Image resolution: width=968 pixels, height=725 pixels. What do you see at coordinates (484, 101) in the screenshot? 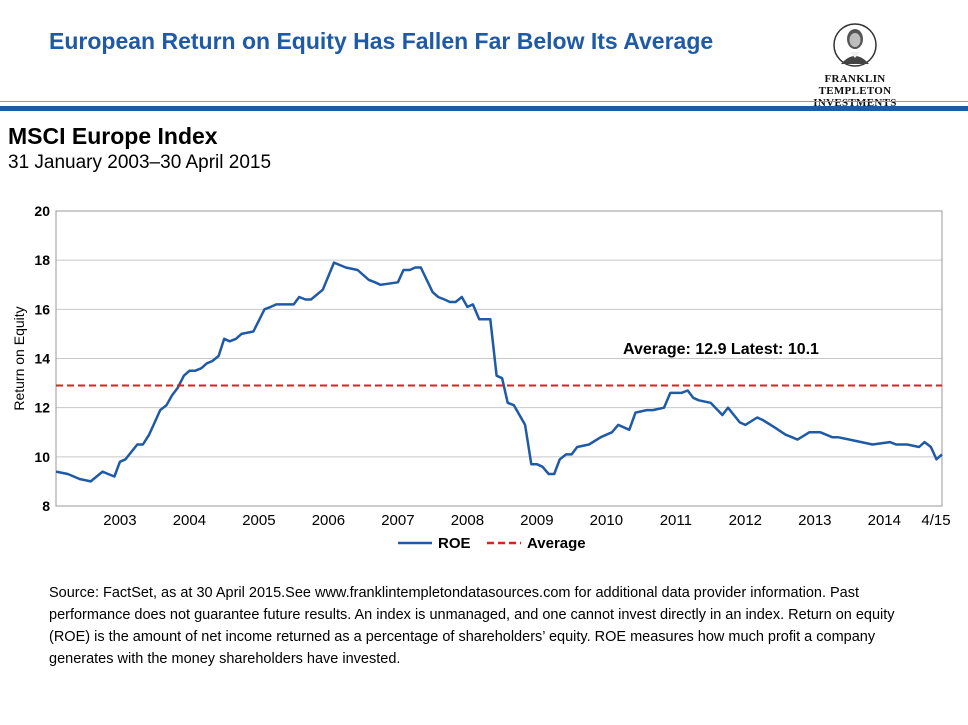
I see `header-divider-thin` at bounding box center [484, 101].